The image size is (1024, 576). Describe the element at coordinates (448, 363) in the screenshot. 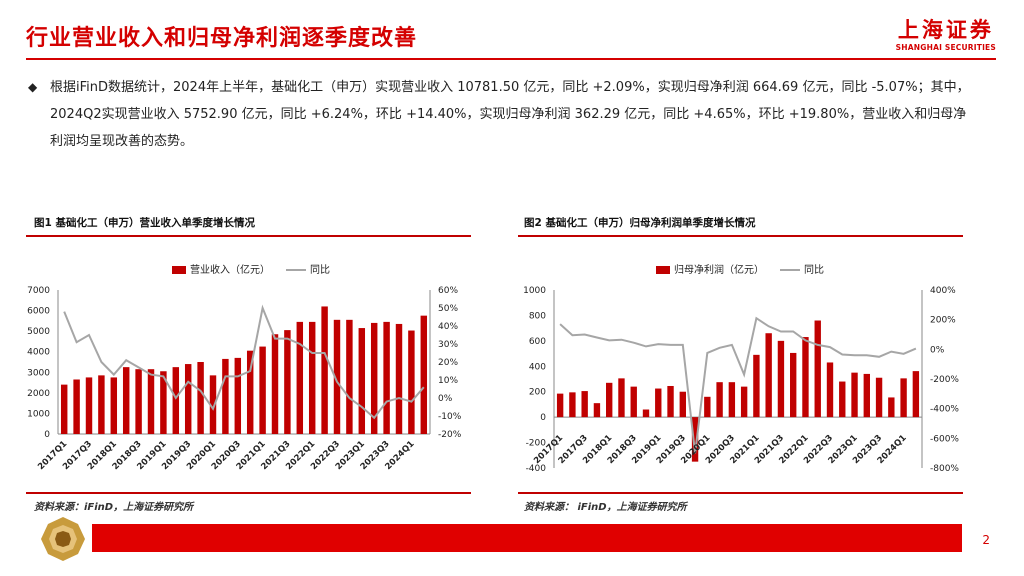

I see `y-right-tick-label: 20%` at that location.